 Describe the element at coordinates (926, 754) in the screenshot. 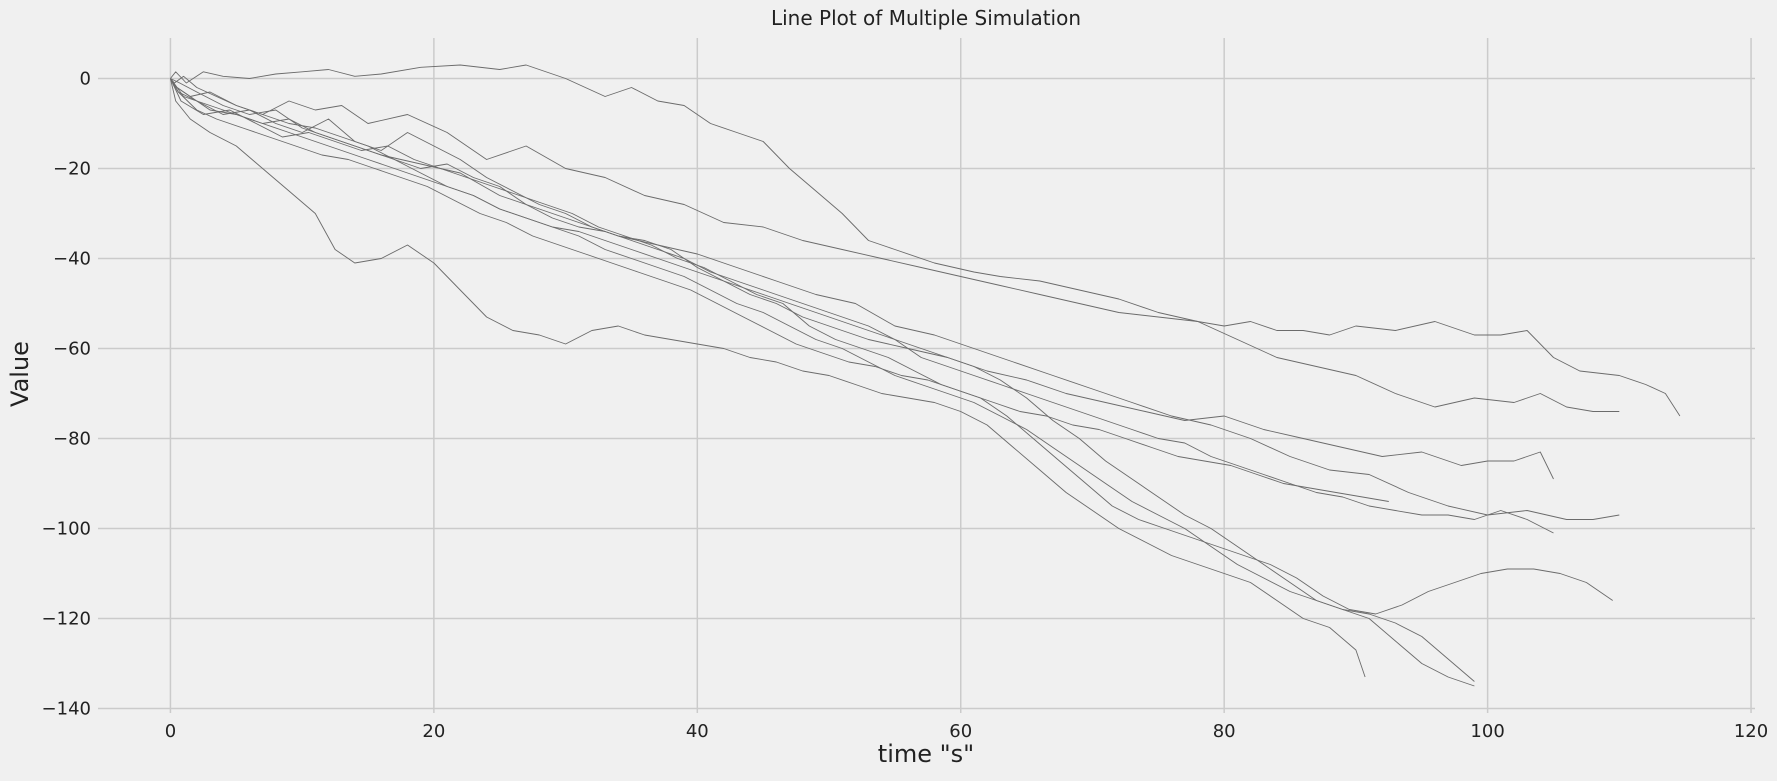

I see `x-axis-label: time "s"` at that location.